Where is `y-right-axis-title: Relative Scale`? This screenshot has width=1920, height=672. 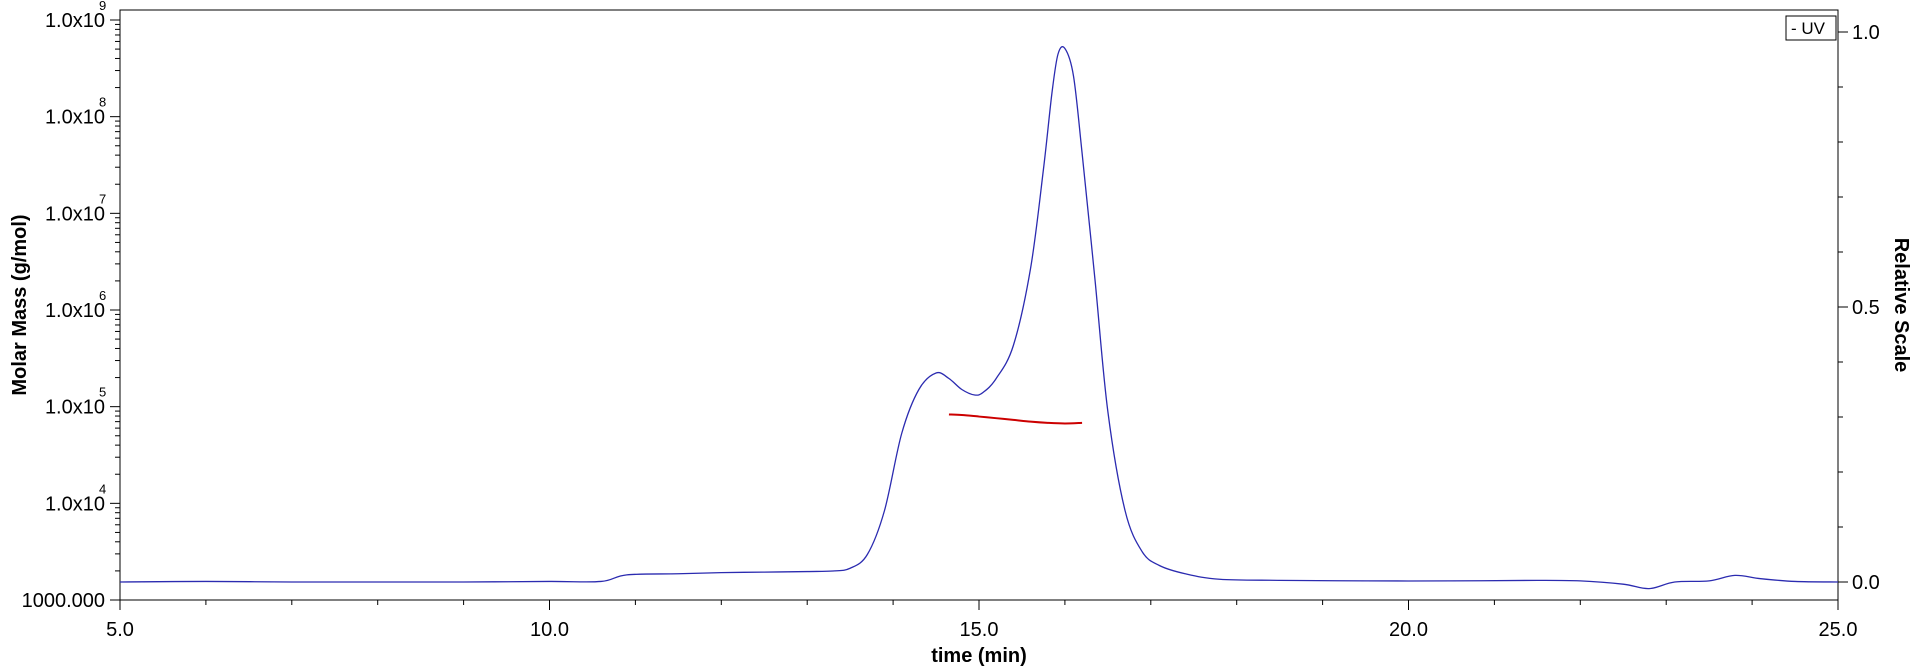 y-right-axis-title: Relative Scale is located at coordinates (1901, 305).